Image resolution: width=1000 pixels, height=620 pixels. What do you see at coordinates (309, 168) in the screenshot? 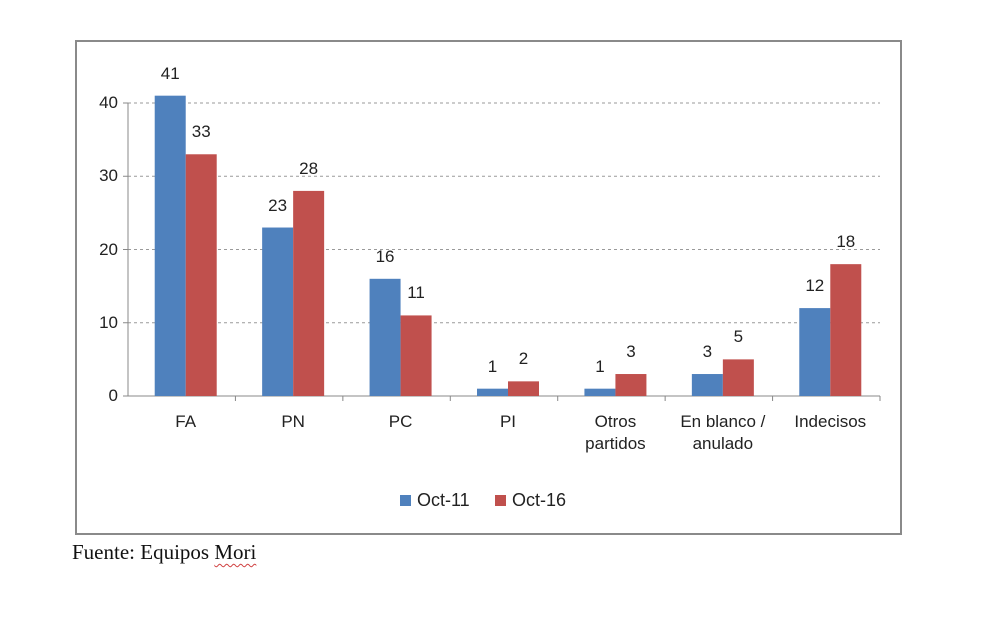
I see `data-label: 28` at bounding box center [309, 168].